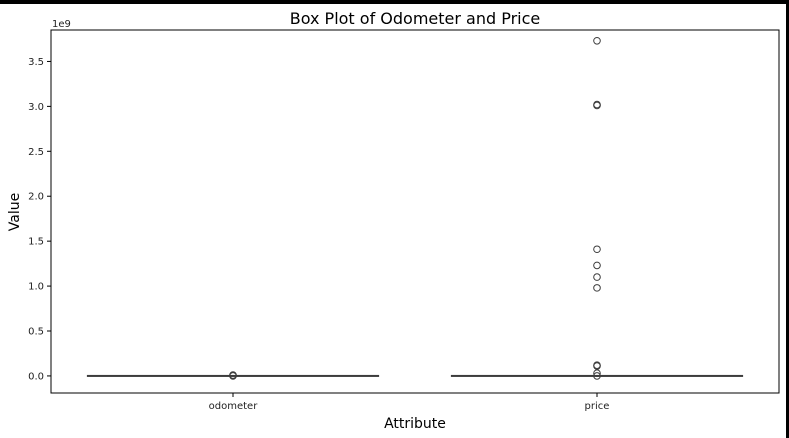 This screenshot has width=789, height=438. Describe the element at coordinates (234, 406) in the screenshot. I see `x-tick-label: odometer` at that location.